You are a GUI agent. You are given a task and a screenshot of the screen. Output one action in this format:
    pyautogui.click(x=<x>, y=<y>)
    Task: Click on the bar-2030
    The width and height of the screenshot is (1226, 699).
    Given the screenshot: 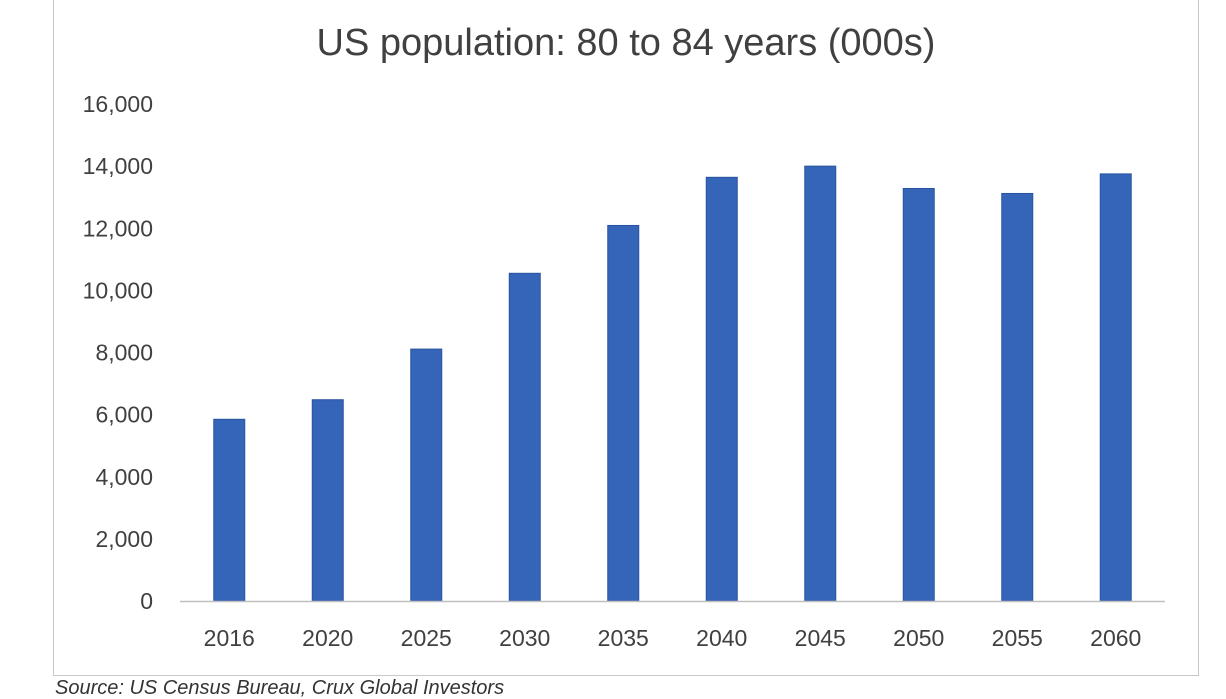 What is the action you would take?
    pyautogui.click(x=524, y=437)
    